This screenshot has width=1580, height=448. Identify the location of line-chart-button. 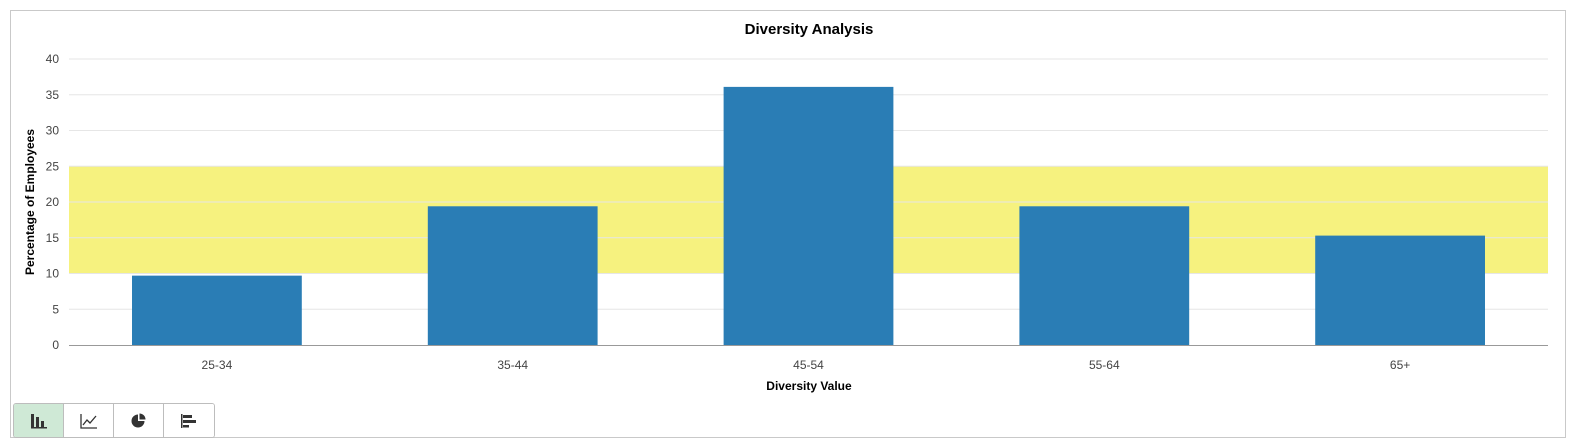
(89, 420).